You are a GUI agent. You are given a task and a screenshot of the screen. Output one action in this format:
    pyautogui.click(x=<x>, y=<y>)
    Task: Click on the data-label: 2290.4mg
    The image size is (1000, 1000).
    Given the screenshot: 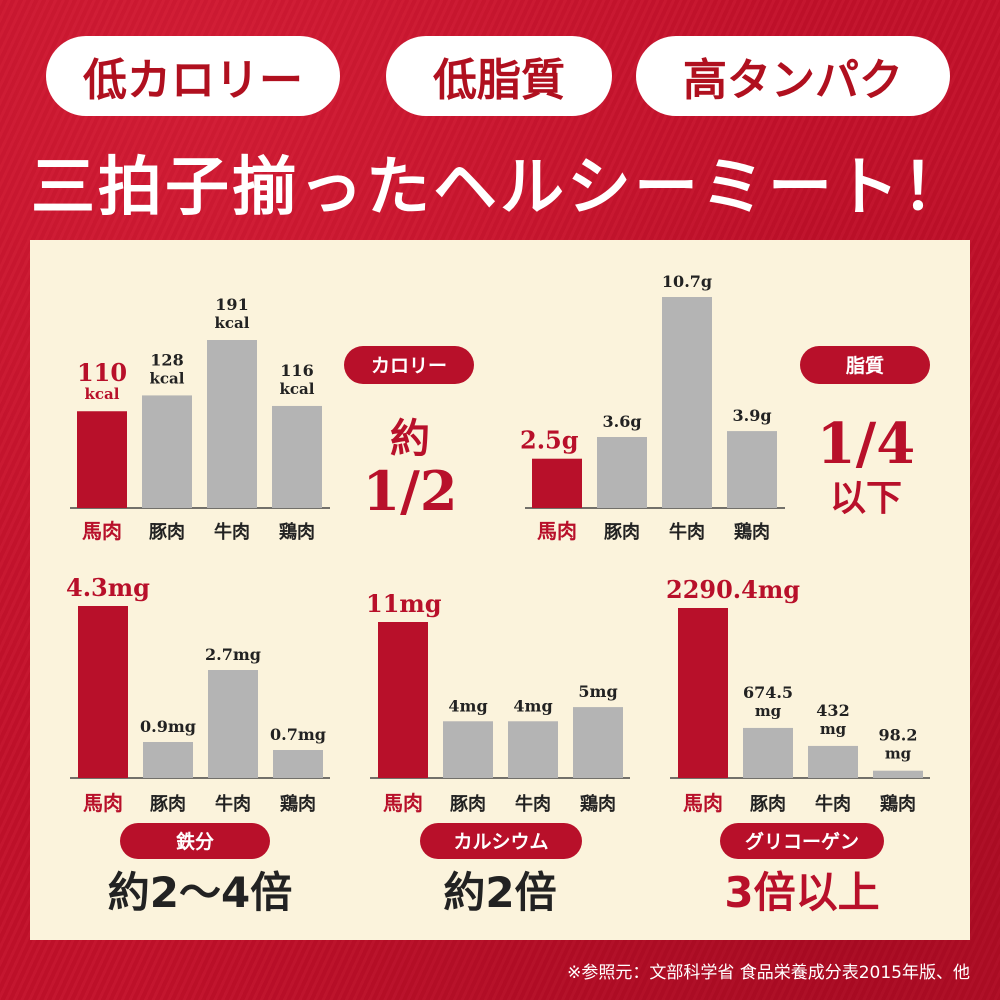 What is the action you would take?
    pyautogui.click(x=733, y=589)
    